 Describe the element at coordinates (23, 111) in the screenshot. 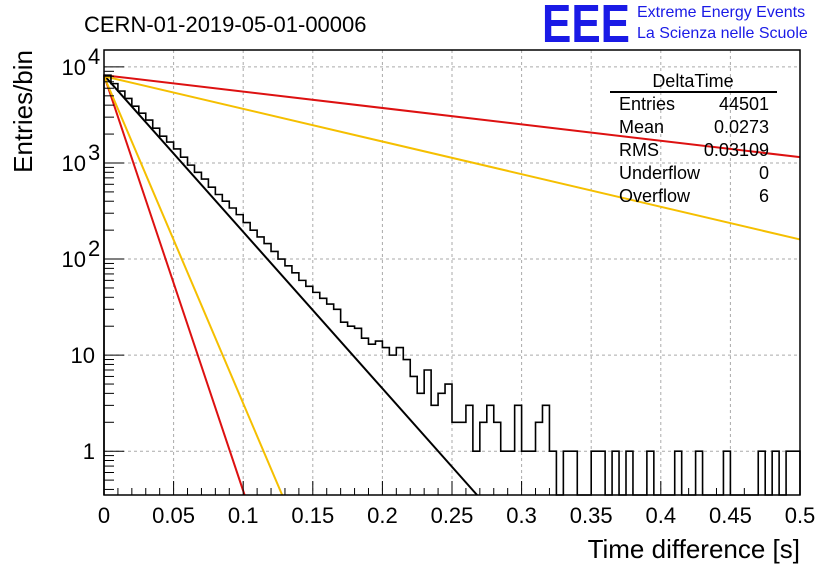

I see `y-axis-title: Entries/bin` at that location.